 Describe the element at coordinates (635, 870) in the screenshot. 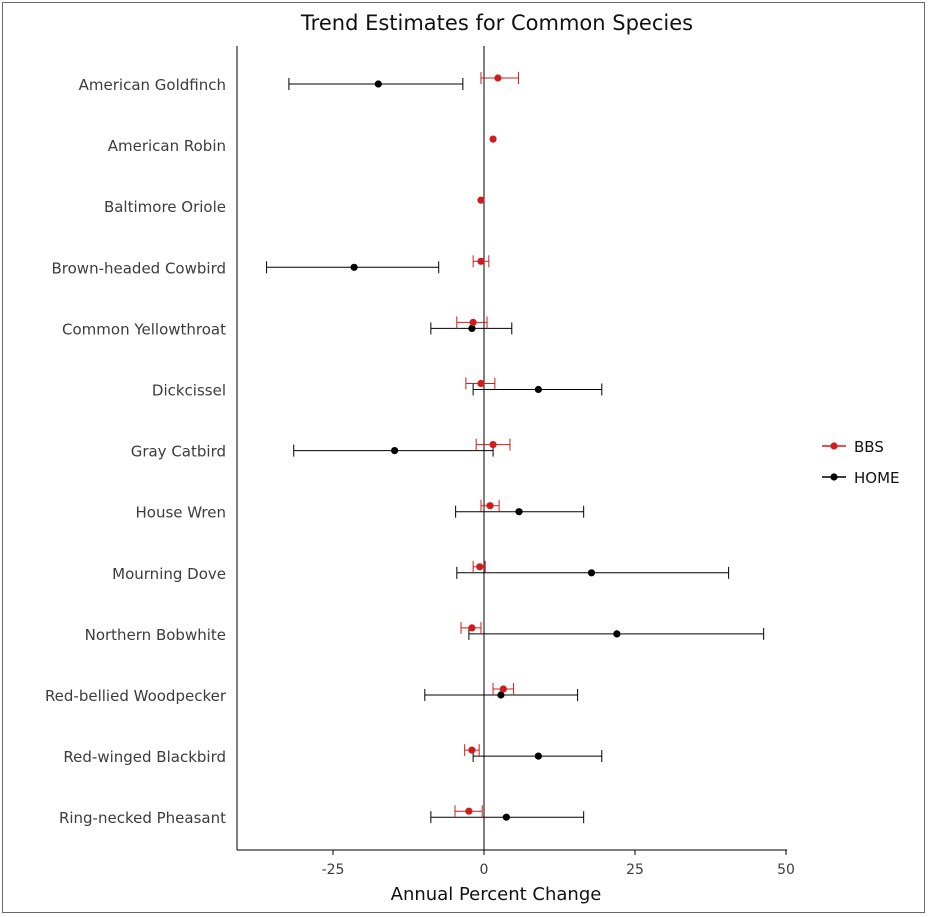

I see `x-tick-label: 25` at that location.